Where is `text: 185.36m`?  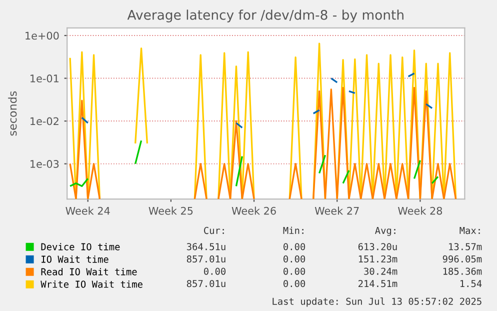 text: 185.36m is located at coordinates (462, 271).